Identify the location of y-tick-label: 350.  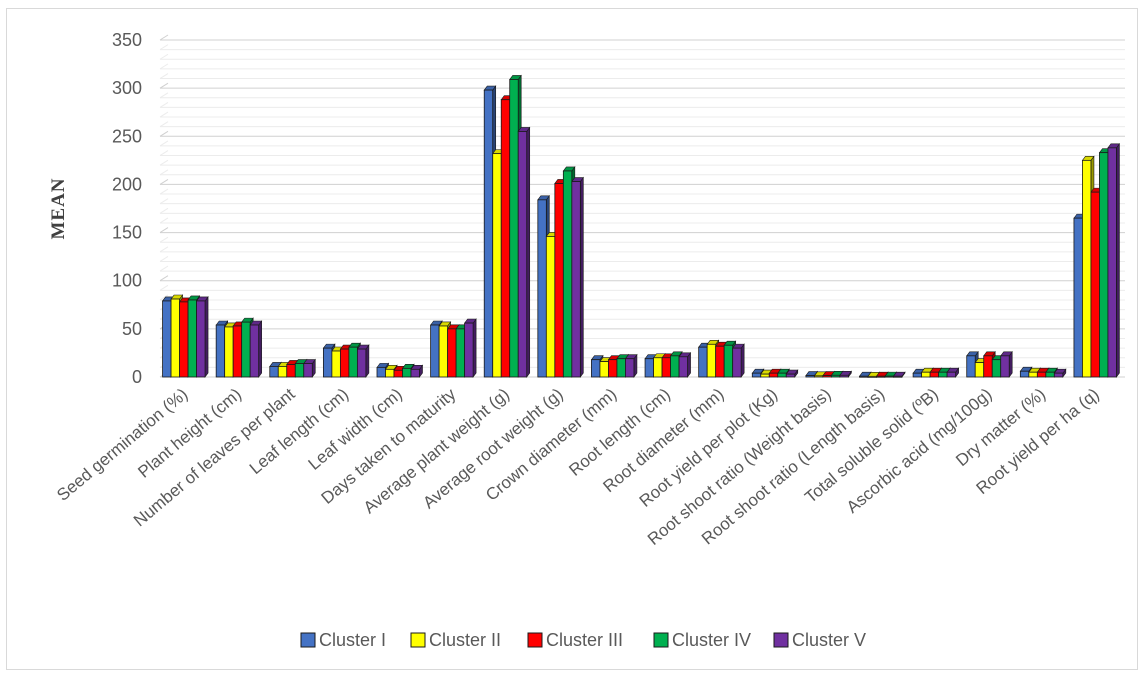
(127, 40).